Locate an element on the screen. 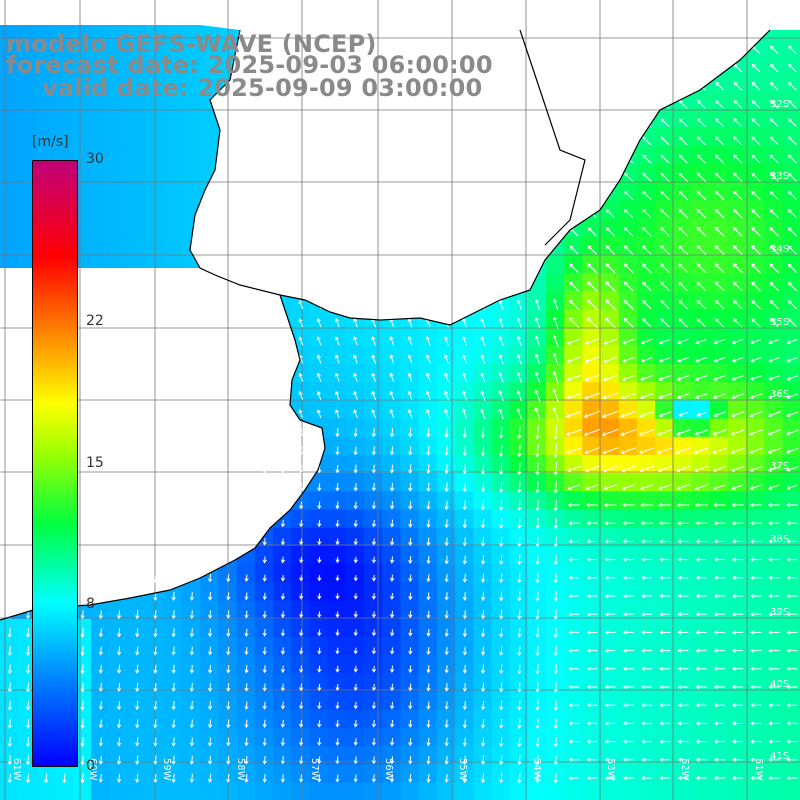 The height and width of the screenshot is (800, 800). longitude-label: 61W is located at coordinates (16, 769).